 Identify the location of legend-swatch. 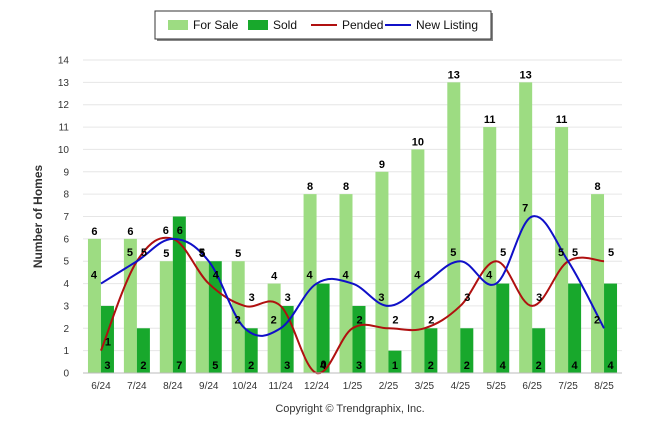
(178, 25).